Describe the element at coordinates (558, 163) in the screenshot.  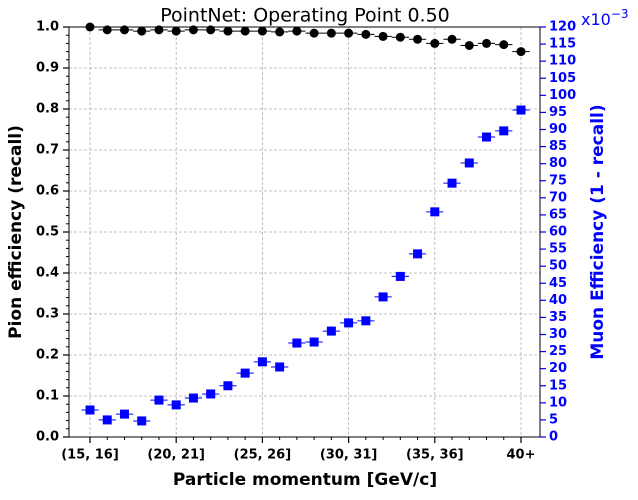
I see `y2-tick-label: 80` at that location.